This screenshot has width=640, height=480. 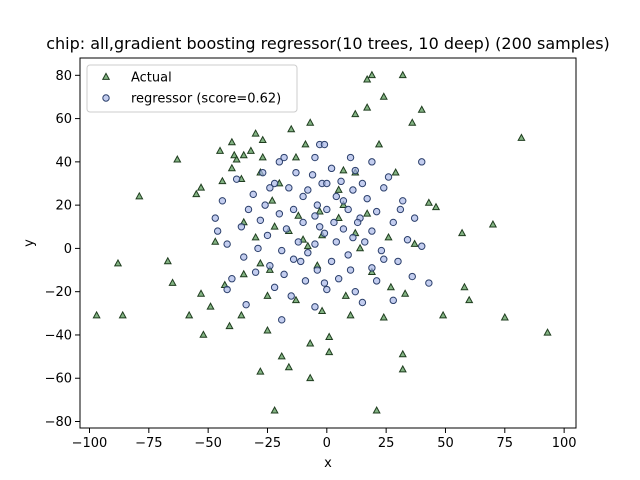 I want to click on x-tick-label: 0, so click(x=327, y=443).